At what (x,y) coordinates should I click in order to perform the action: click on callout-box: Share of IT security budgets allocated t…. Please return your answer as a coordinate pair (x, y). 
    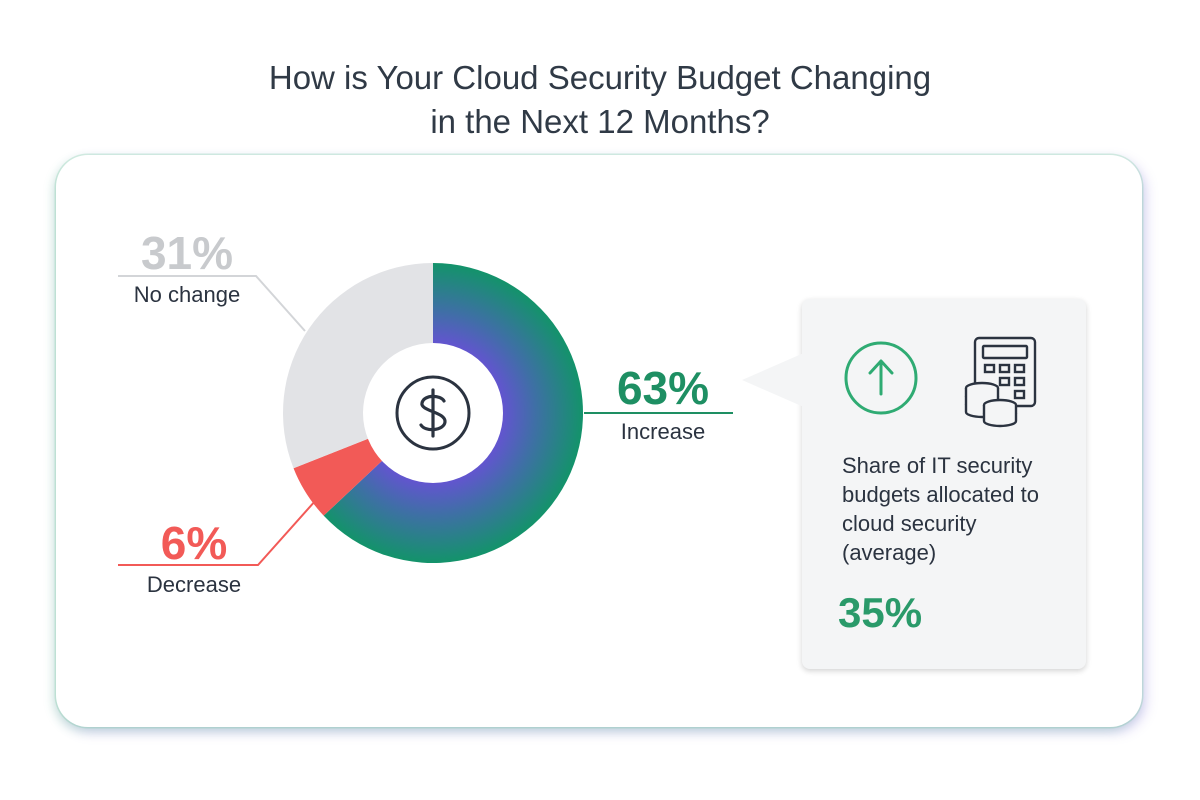
    Looking at the image, I should click on (944, 484).